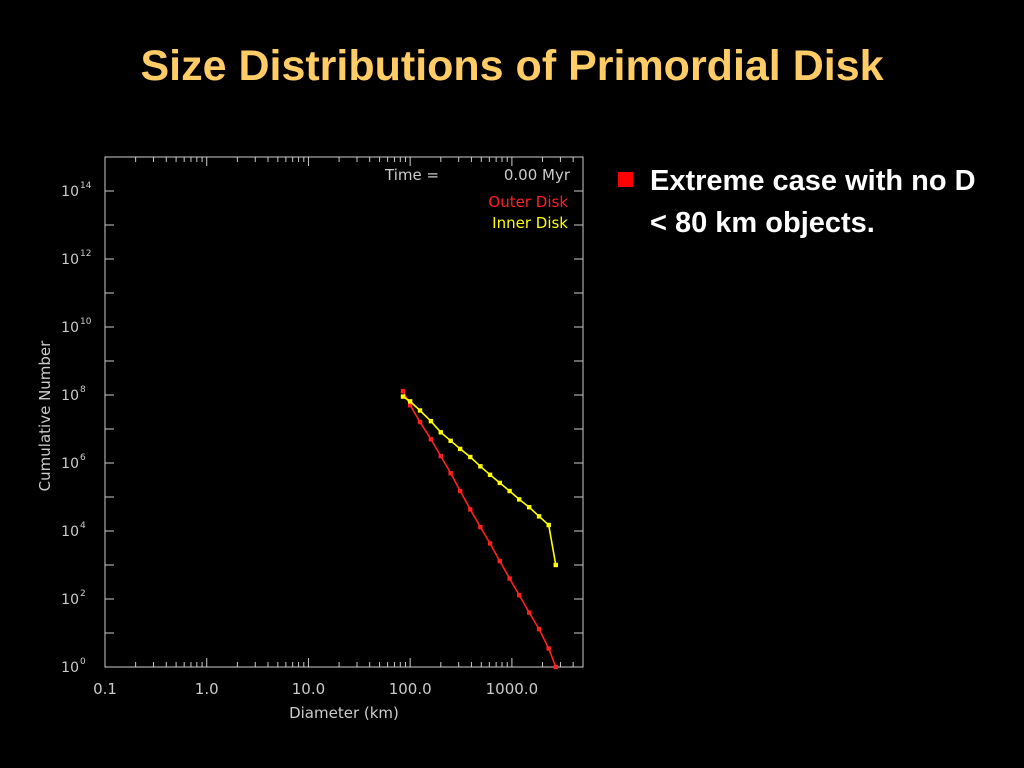 This screenshot has width=1024, height=768. I want to click on x-tick-label: 10.0, so click(308, 689).